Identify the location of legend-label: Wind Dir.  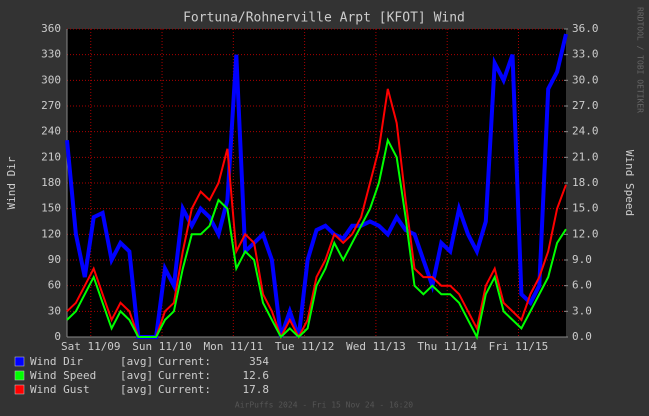
(56, 361).